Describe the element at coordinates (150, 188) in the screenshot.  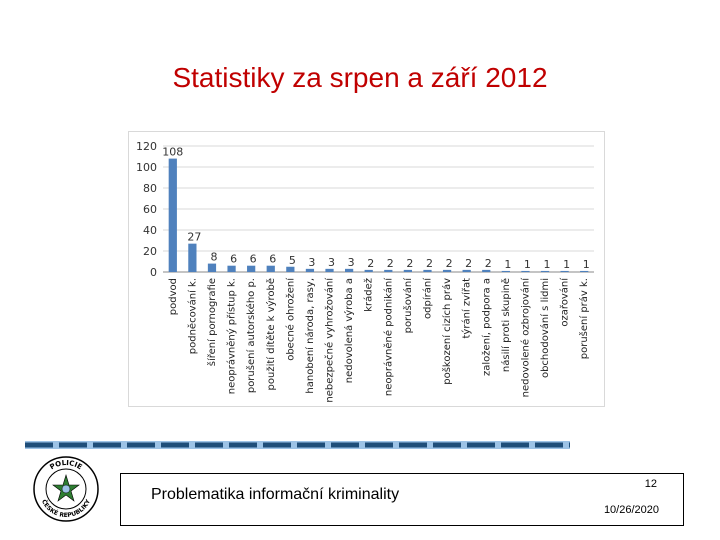
I see `y-tick-label: 80` at that location.